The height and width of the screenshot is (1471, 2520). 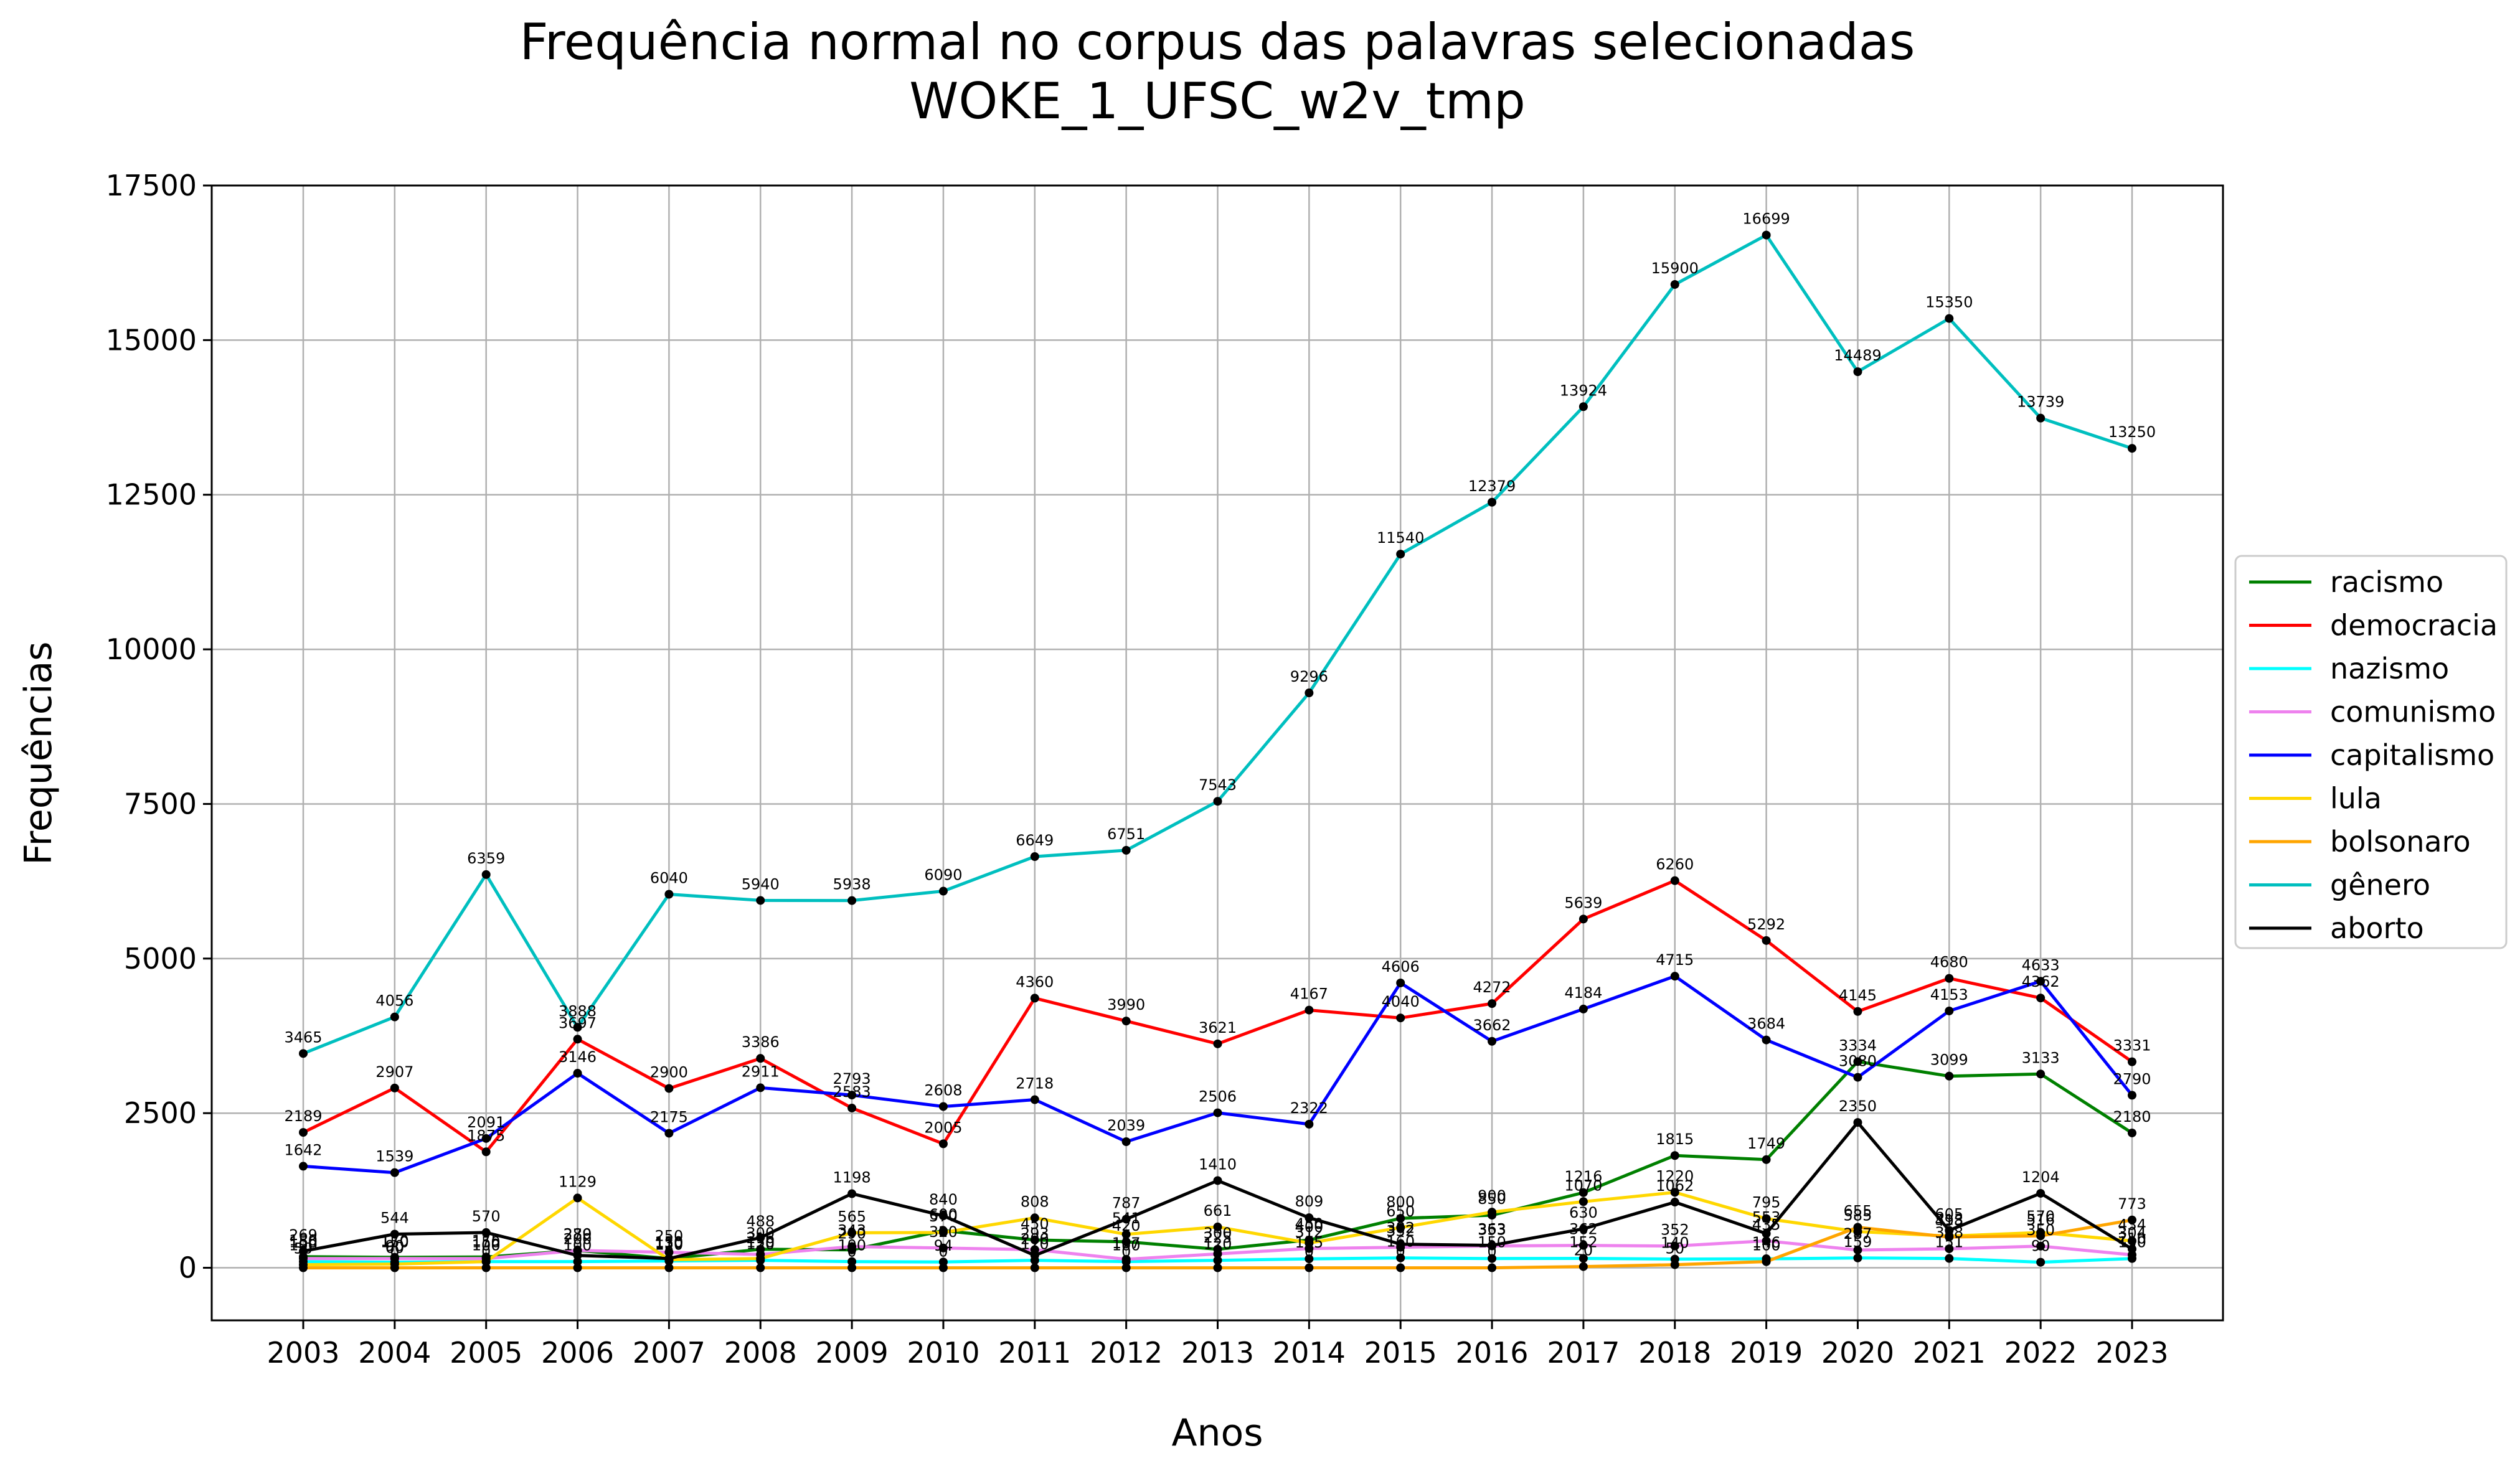 What do you see at coordinates (2041, 965) in the screenshot?
I see `data-label-capitalismo: 4633` at bounding box center [2041, 965].